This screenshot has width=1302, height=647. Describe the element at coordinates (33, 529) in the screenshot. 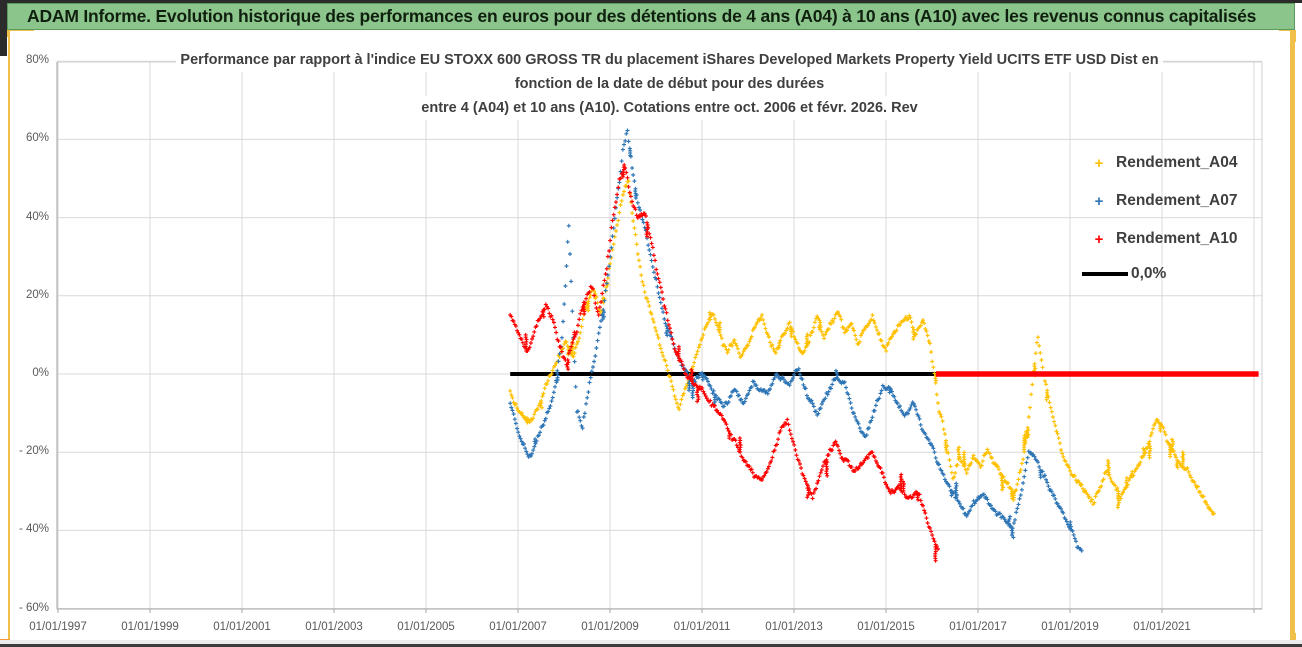

I see `y-axis-label: - 40%` at that location.